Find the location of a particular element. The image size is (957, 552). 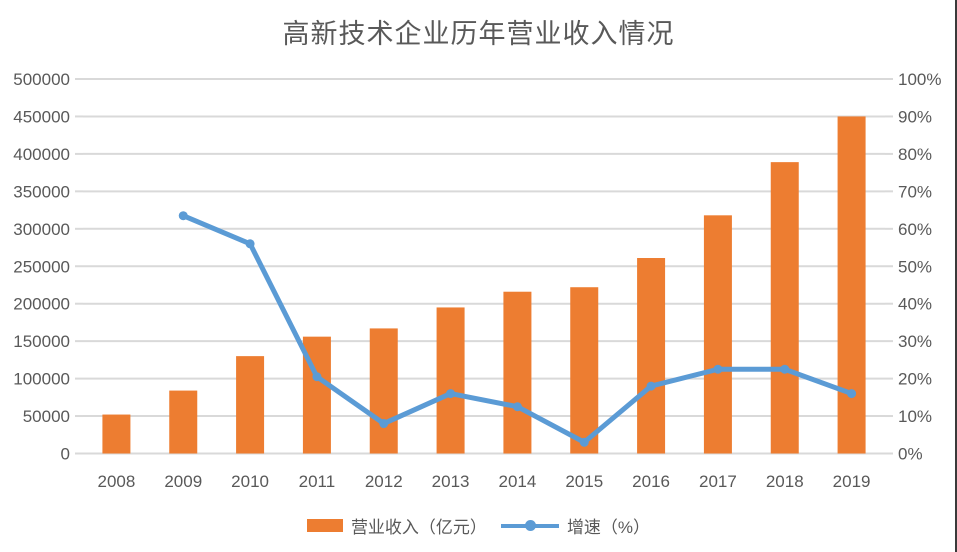

growth-point-2015 is located at coordinates (584, 442).